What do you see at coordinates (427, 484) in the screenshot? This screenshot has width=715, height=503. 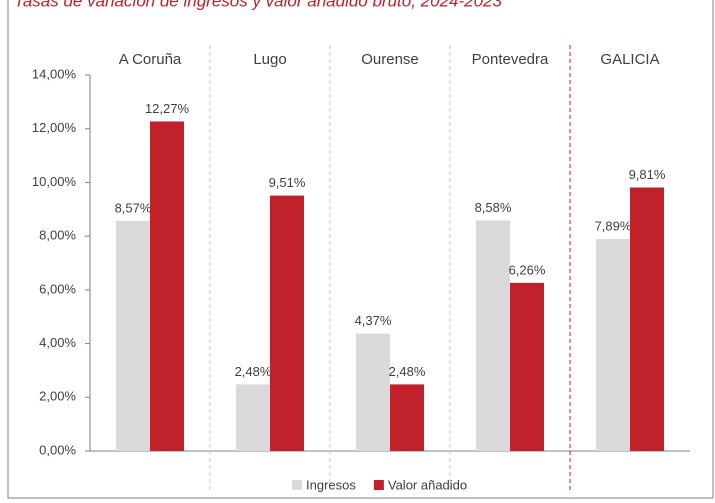 I see `legend-label: Valor añadido` at bounding box center [427, 484].